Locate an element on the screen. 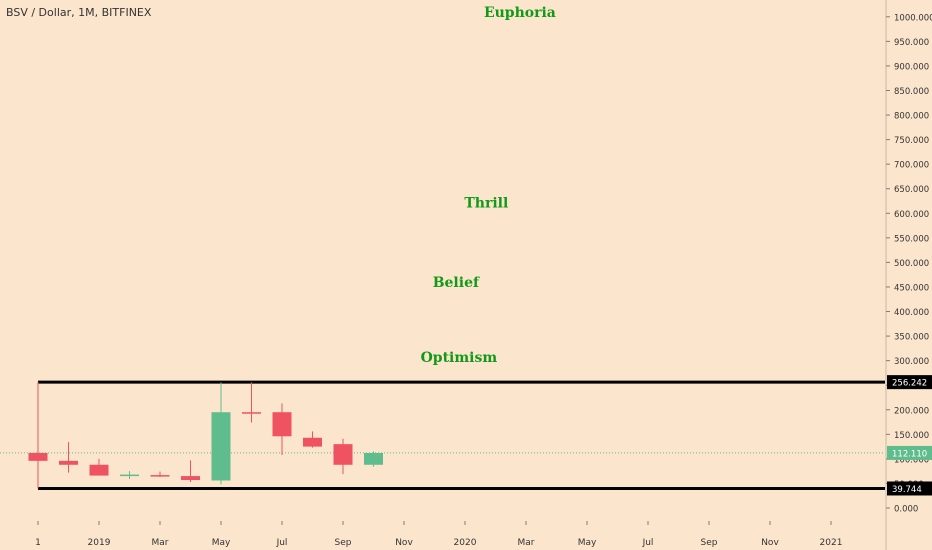 The image size is (932, 550). y-tick-label: 1000.000 is located at coordinates (913, 18).